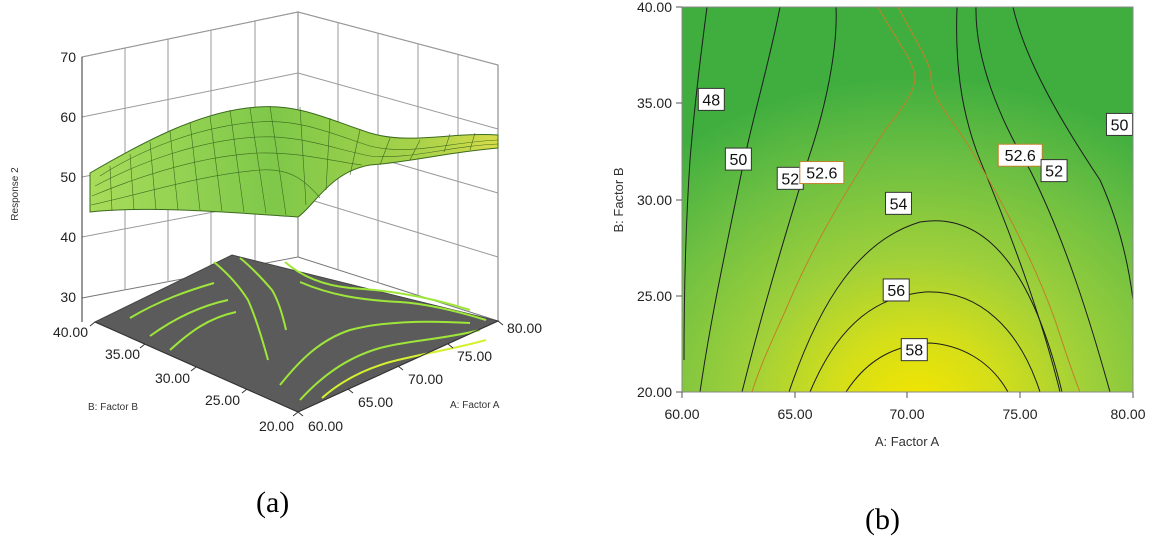  I want to click on contour-y-tick: 25.00, so click(654, 296).